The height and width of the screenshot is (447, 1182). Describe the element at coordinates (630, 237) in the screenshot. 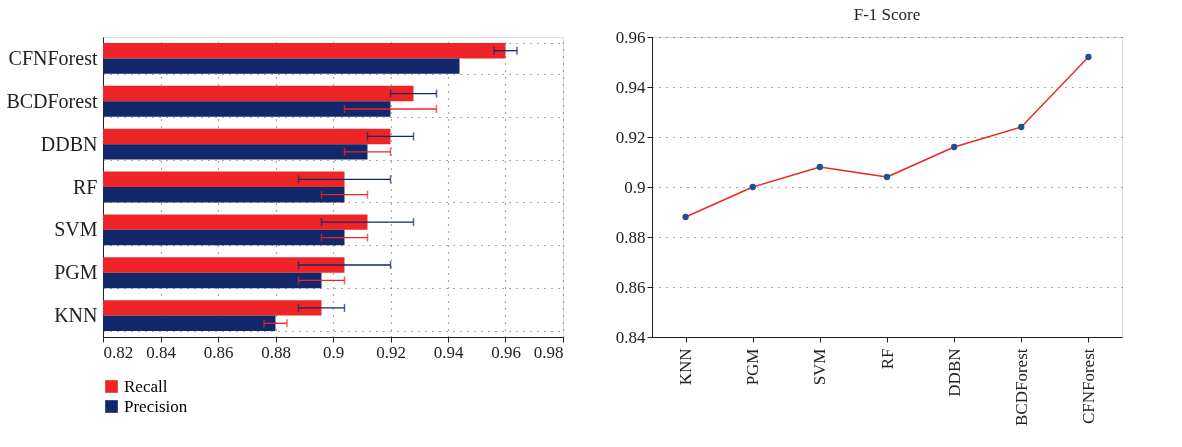

I see `y-tick-label: 0.88` at that location.